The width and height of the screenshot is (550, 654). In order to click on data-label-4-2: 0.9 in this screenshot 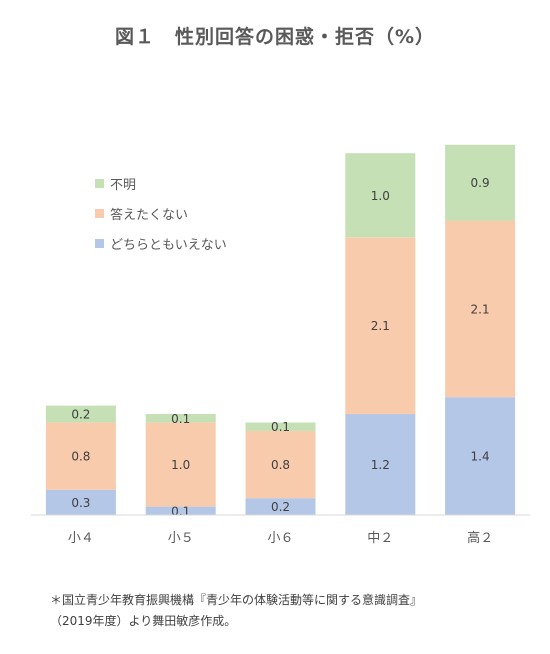, I will do `click(480, 183)`.